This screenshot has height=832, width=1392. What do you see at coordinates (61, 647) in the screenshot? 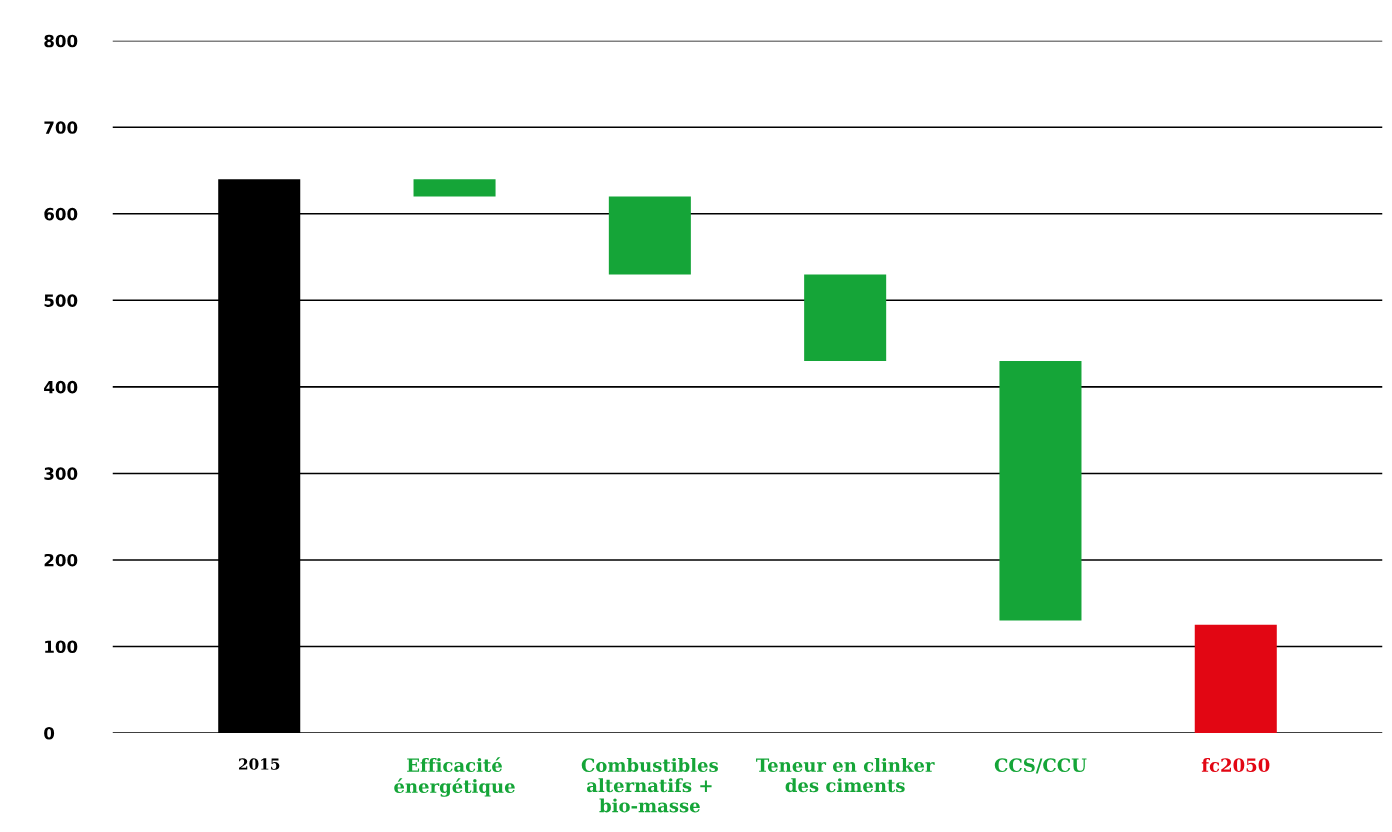
I see `y-tick-label: 100` at bounding box center [61, 647].